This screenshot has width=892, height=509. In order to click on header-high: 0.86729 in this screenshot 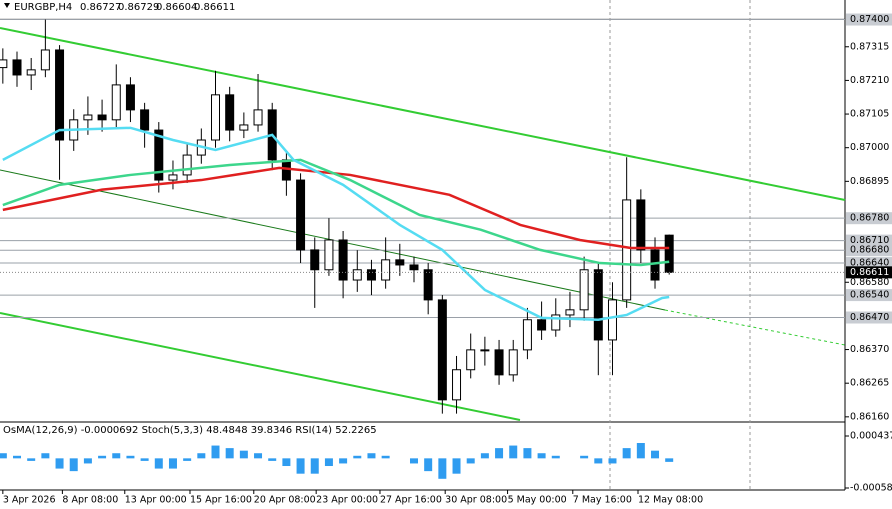, I will do `click(138, 7)`.